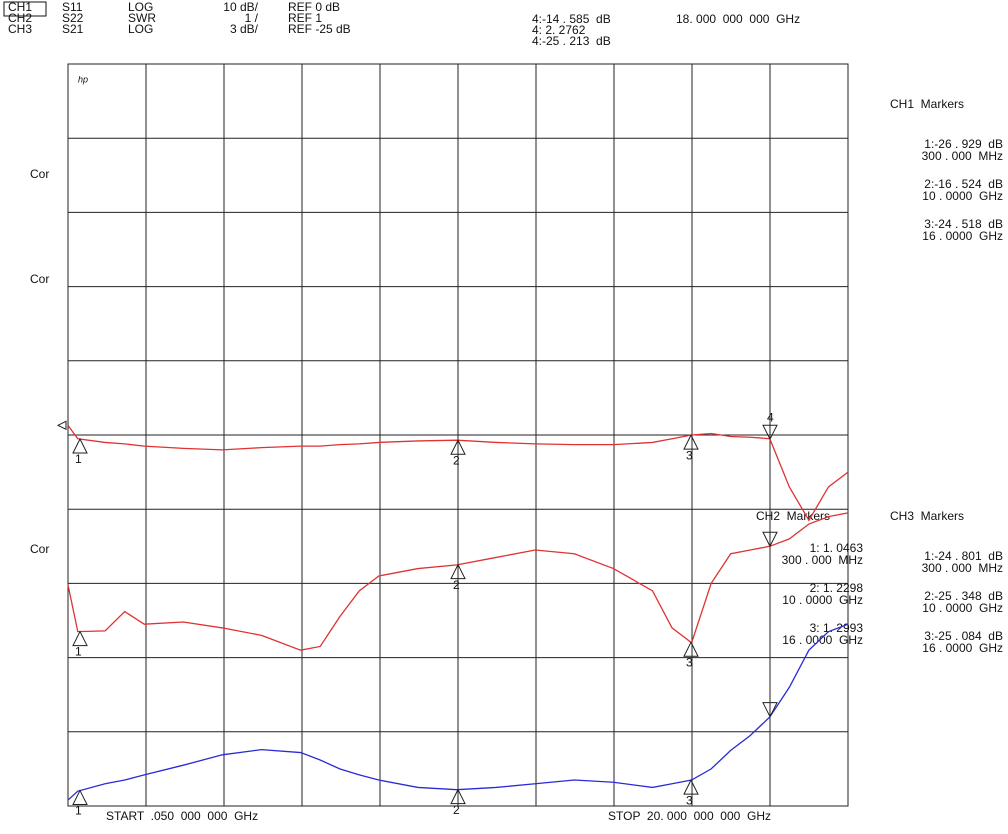 The width and height of the screenshot is (1008, 834). What do you see at coordinates (837, 548) in the screenshot?
I see `panel-entry: 1: 1. 0463` at bounding box center [837, 548].